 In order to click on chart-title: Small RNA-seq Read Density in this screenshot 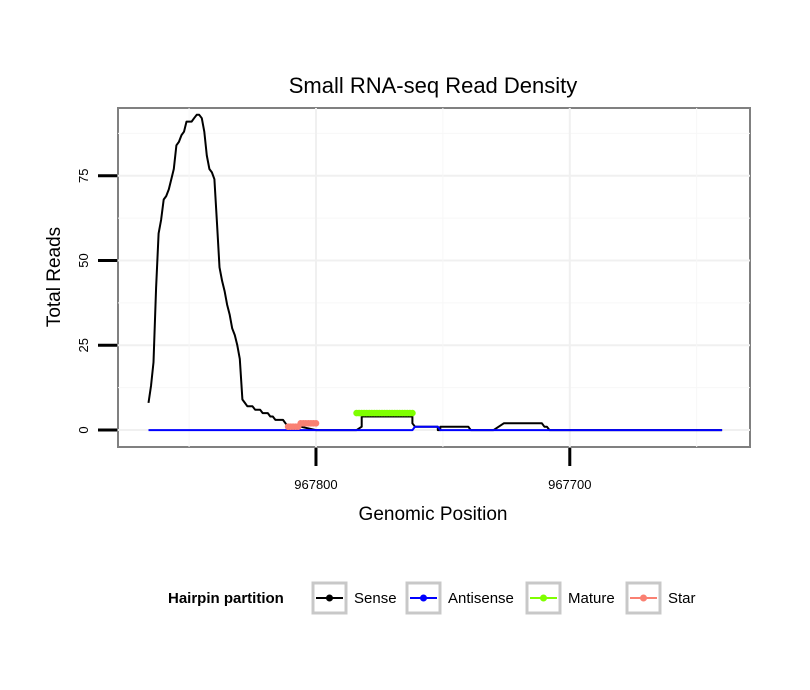, I will do `click(433, 85)`.